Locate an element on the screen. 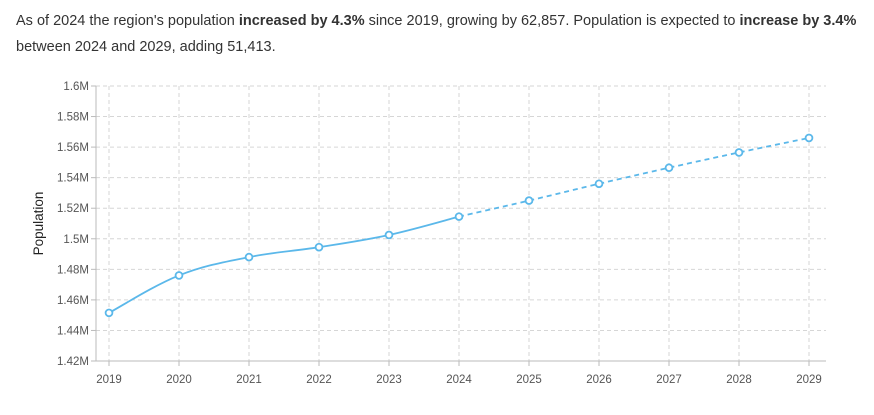 This screenshot has width=874, height=415. x-tick-label: 2020 is located at coordinates (179, 380).